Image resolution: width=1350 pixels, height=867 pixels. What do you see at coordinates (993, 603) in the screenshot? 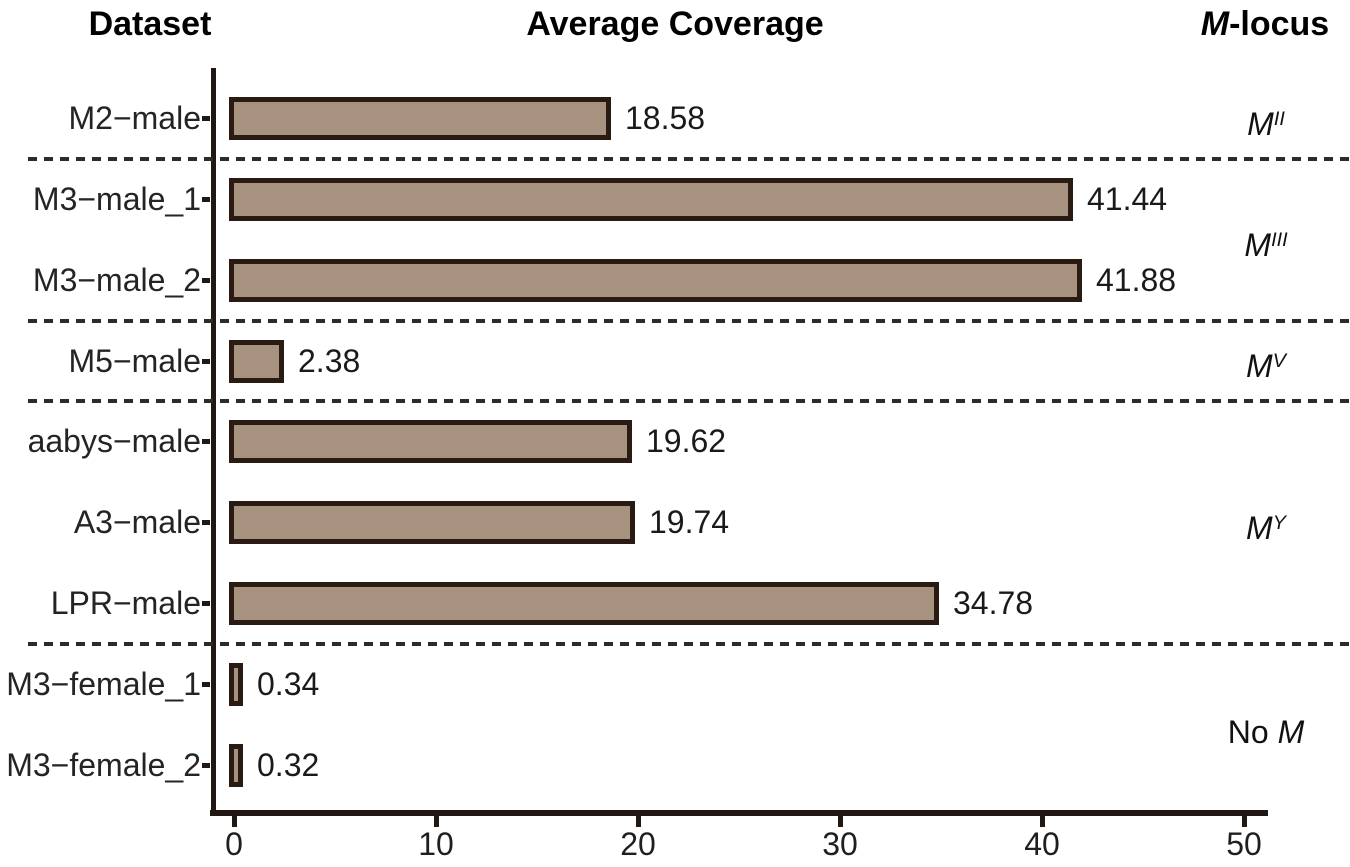
I see `bar-value-label: 34.78` at bounding box center [993, 603].